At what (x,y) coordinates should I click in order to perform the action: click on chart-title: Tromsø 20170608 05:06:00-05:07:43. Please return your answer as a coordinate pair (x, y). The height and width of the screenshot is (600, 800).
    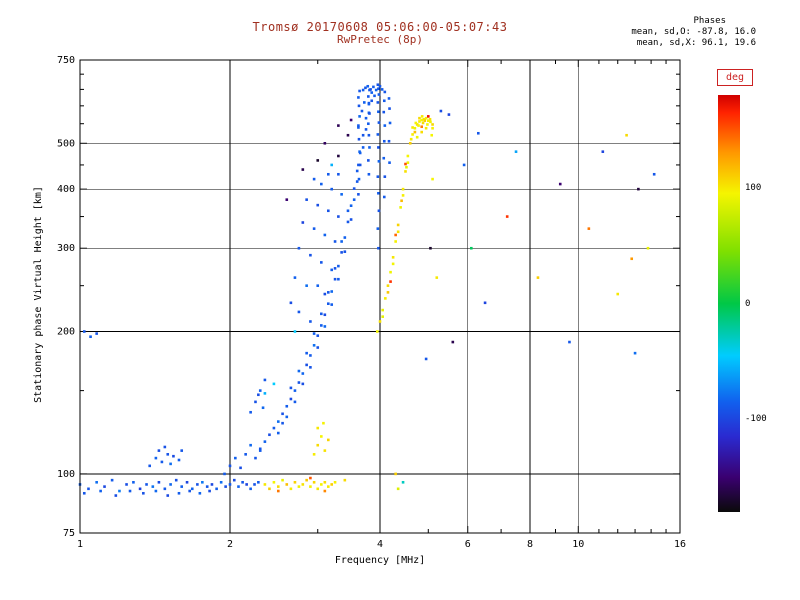
    Looking at the image, I should click on (380, 27).